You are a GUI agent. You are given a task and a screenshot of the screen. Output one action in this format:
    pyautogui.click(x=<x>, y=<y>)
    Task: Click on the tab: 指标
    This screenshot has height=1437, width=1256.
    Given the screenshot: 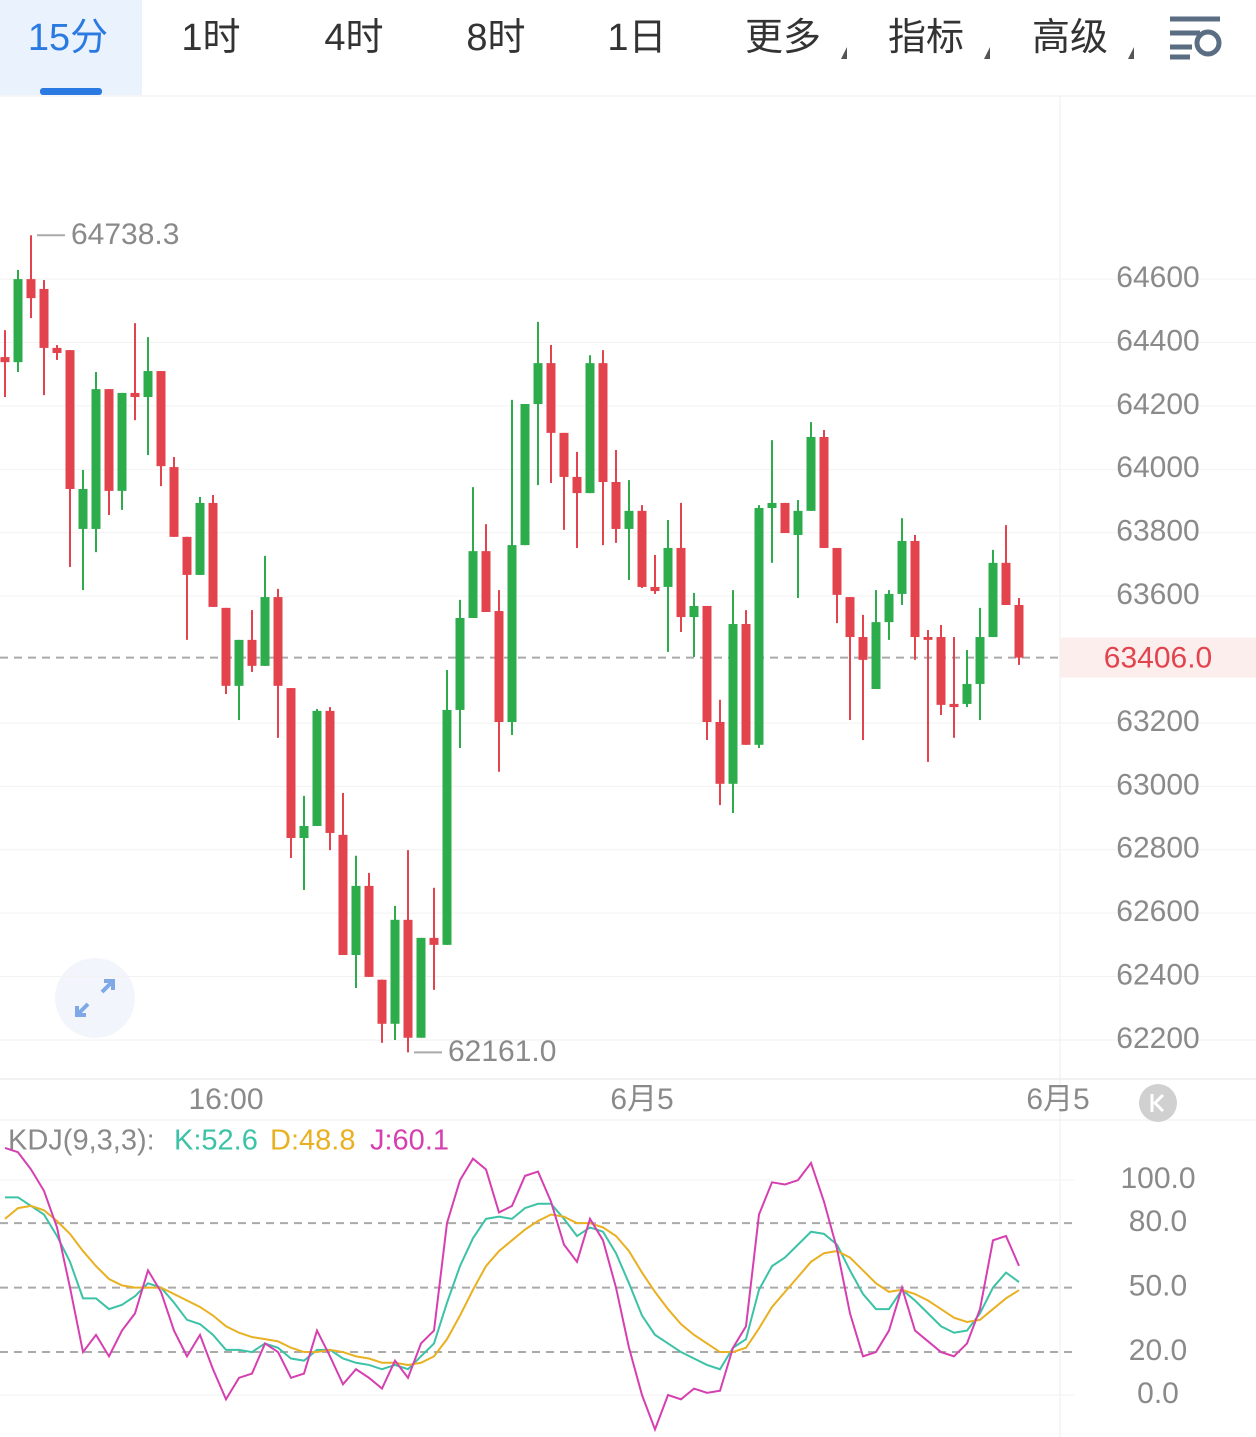 What is the action you would take?
    pyautogui.click(x=926, y=38)
    